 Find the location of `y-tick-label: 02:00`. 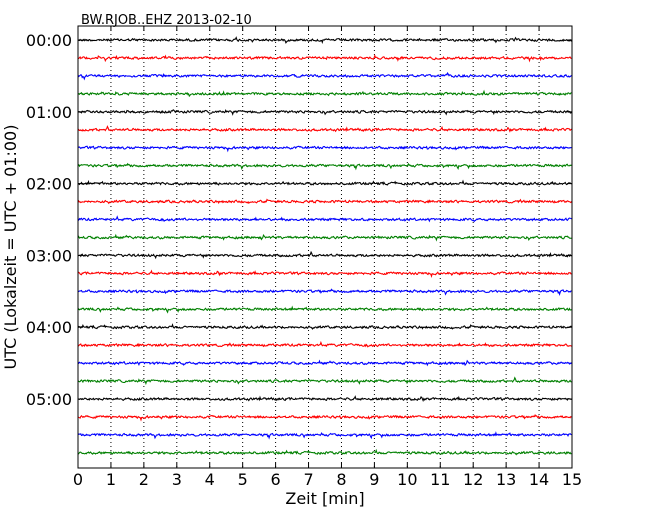

y-tick-label: 02:00 is located at coordinates (49, 184).